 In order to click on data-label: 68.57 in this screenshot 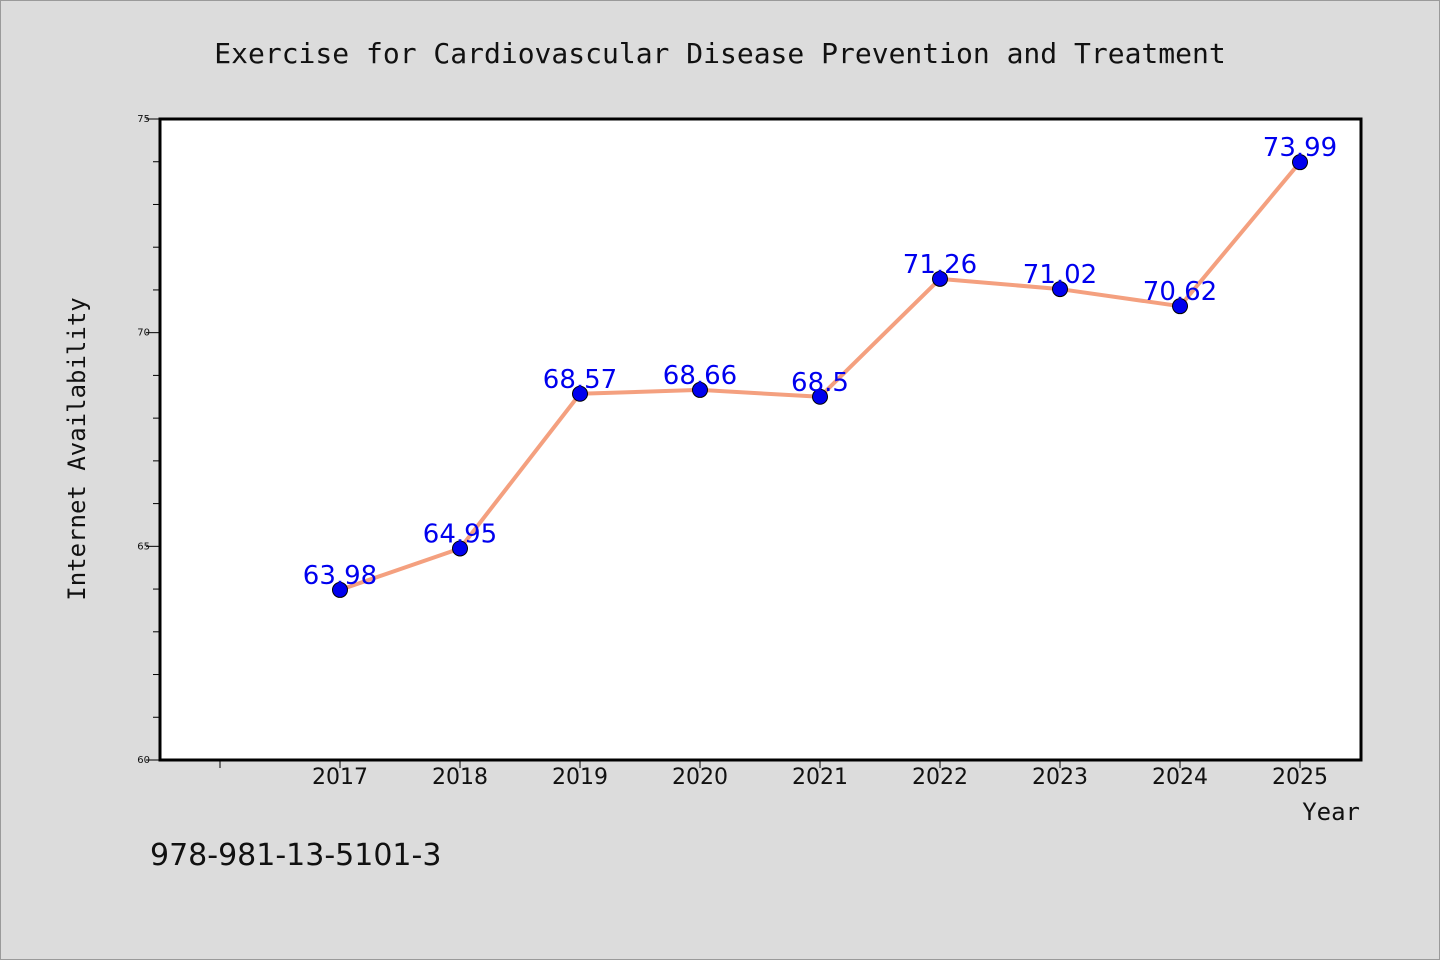, I will do `click(580, 380)`.